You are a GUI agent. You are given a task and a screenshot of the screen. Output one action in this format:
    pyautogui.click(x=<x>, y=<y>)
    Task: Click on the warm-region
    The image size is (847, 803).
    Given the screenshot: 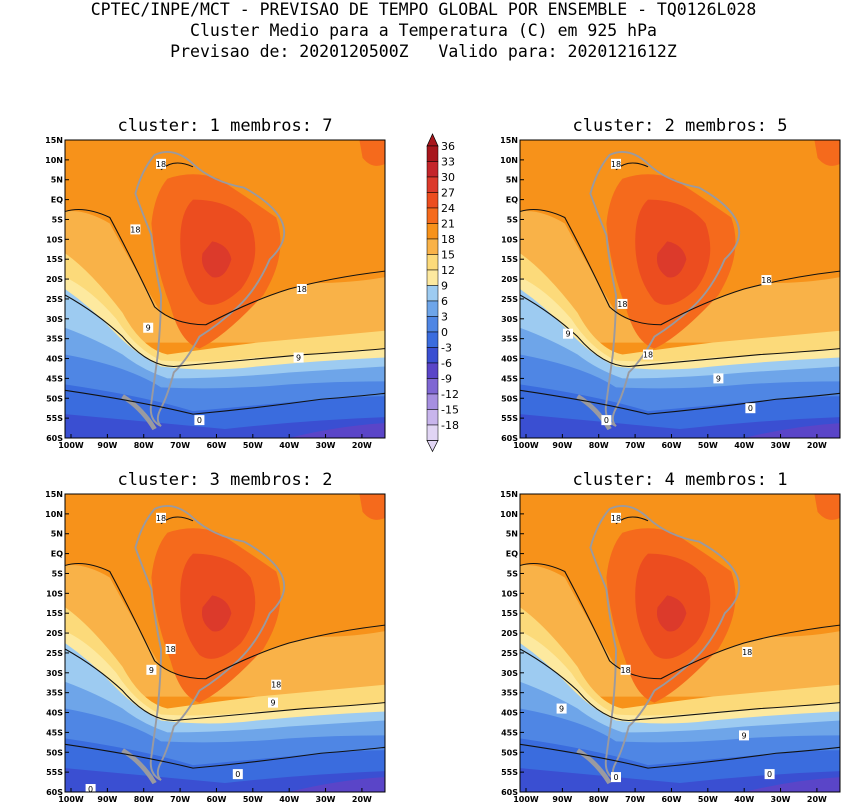 What is the action you would take?
    pyautogui.click(x=372, y=153)
    